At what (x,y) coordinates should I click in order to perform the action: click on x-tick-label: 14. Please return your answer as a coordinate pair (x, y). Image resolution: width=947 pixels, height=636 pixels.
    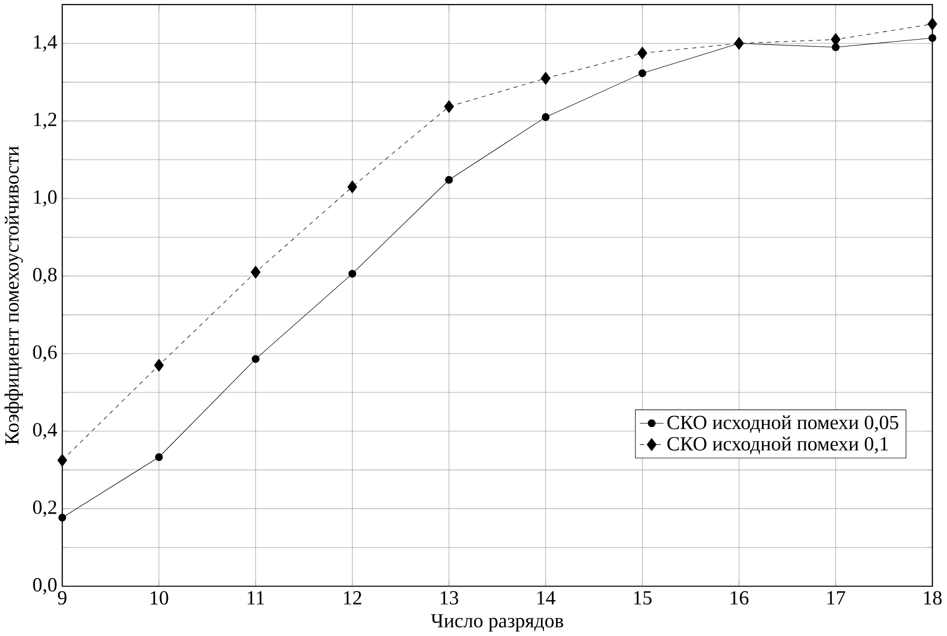
    Looking at the image, I should click on (546, 597).